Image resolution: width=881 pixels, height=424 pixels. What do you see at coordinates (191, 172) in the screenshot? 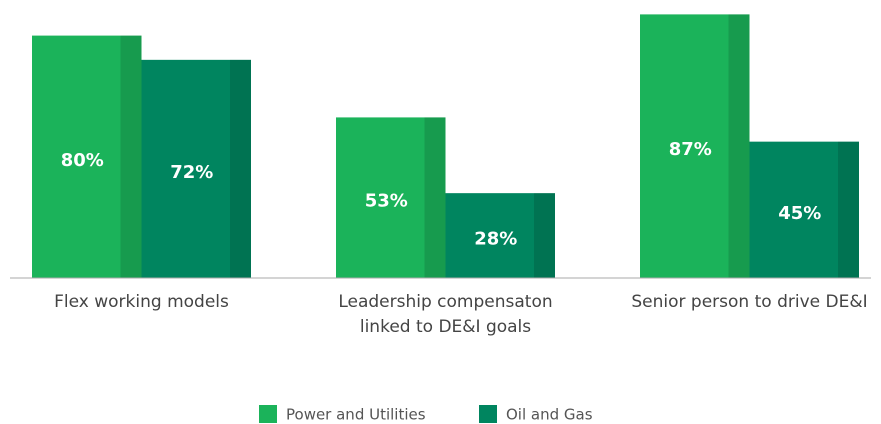
I see `value-label: 72%` at bounding box center [191, 172].